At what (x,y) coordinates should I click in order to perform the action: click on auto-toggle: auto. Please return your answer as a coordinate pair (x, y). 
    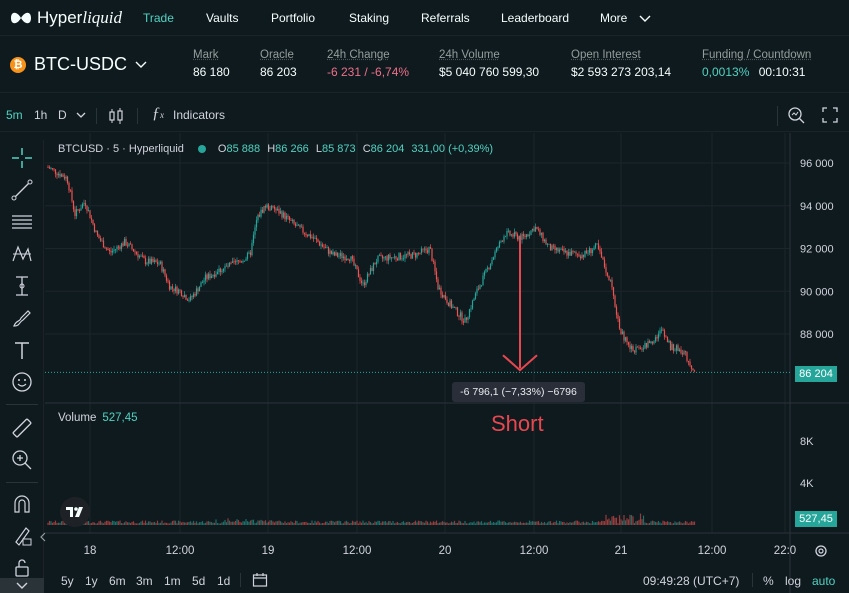
    Looking at the image, I should click on (824, 581).